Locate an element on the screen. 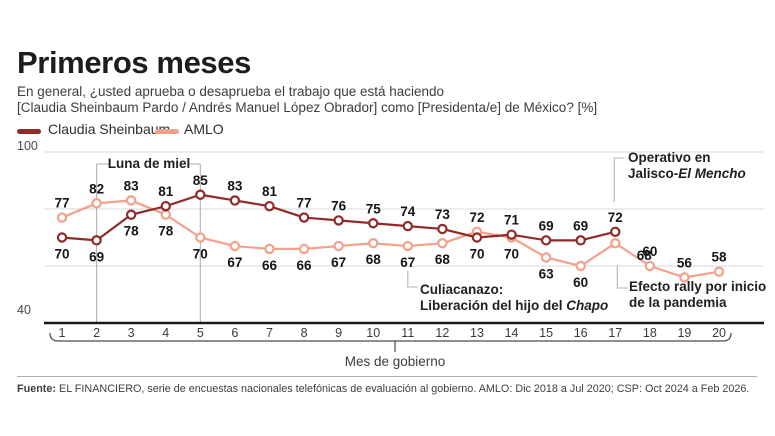  svg-text: 7 is located at coordinates (269, 333).